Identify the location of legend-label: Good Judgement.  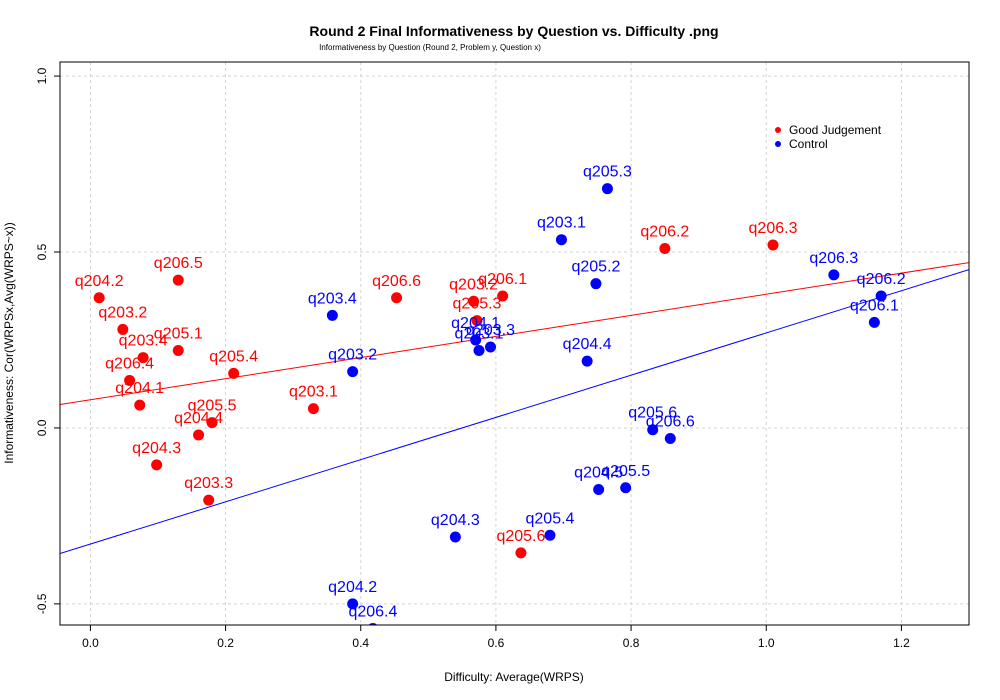
(835, 130).